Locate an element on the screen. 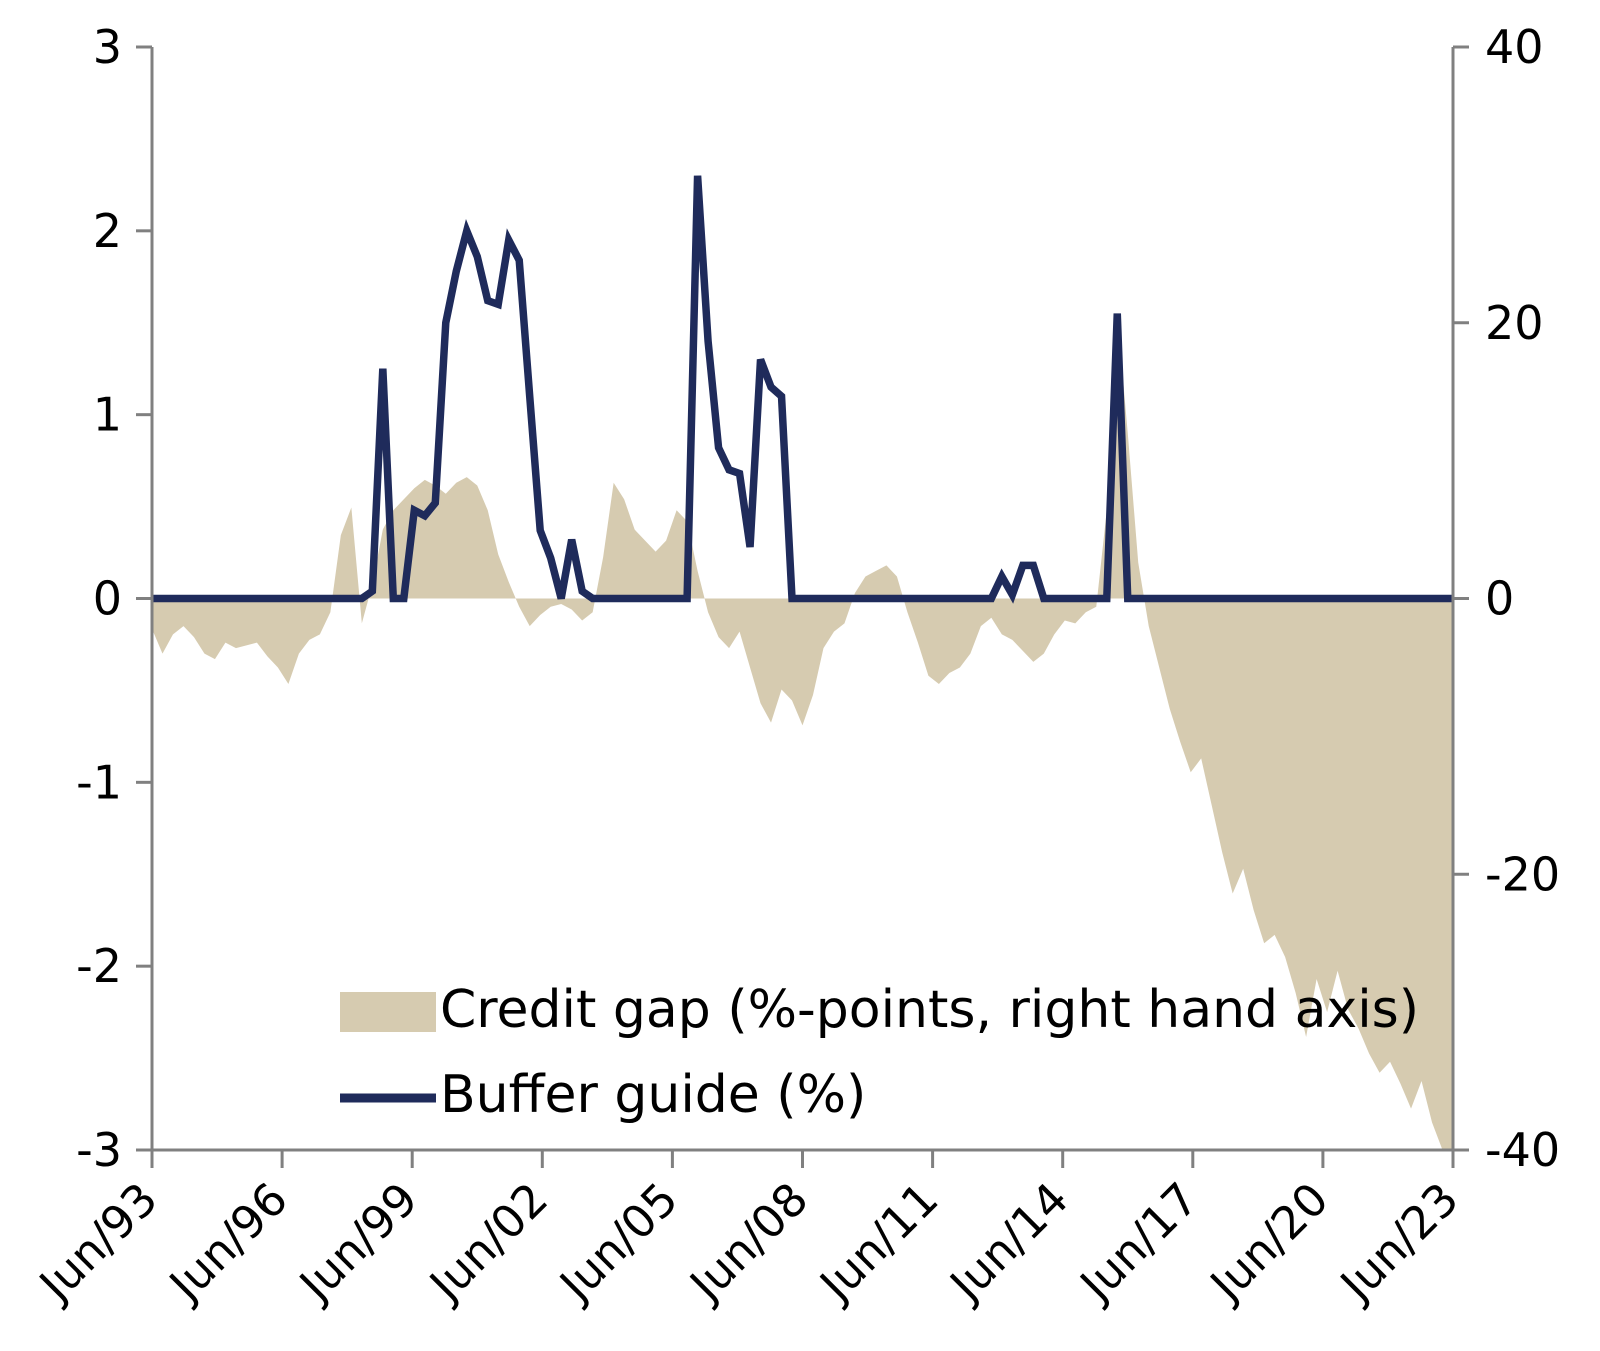 The width and height of the screenshot is (1600, 1351). left-axis-tick-label: -3 is located at coordinates (99, 1150).